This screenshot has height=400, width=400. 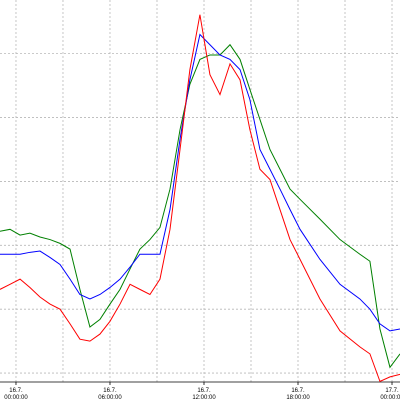 I want to click on x-tick-label: 18:00:00, so click(x=298, y=397).